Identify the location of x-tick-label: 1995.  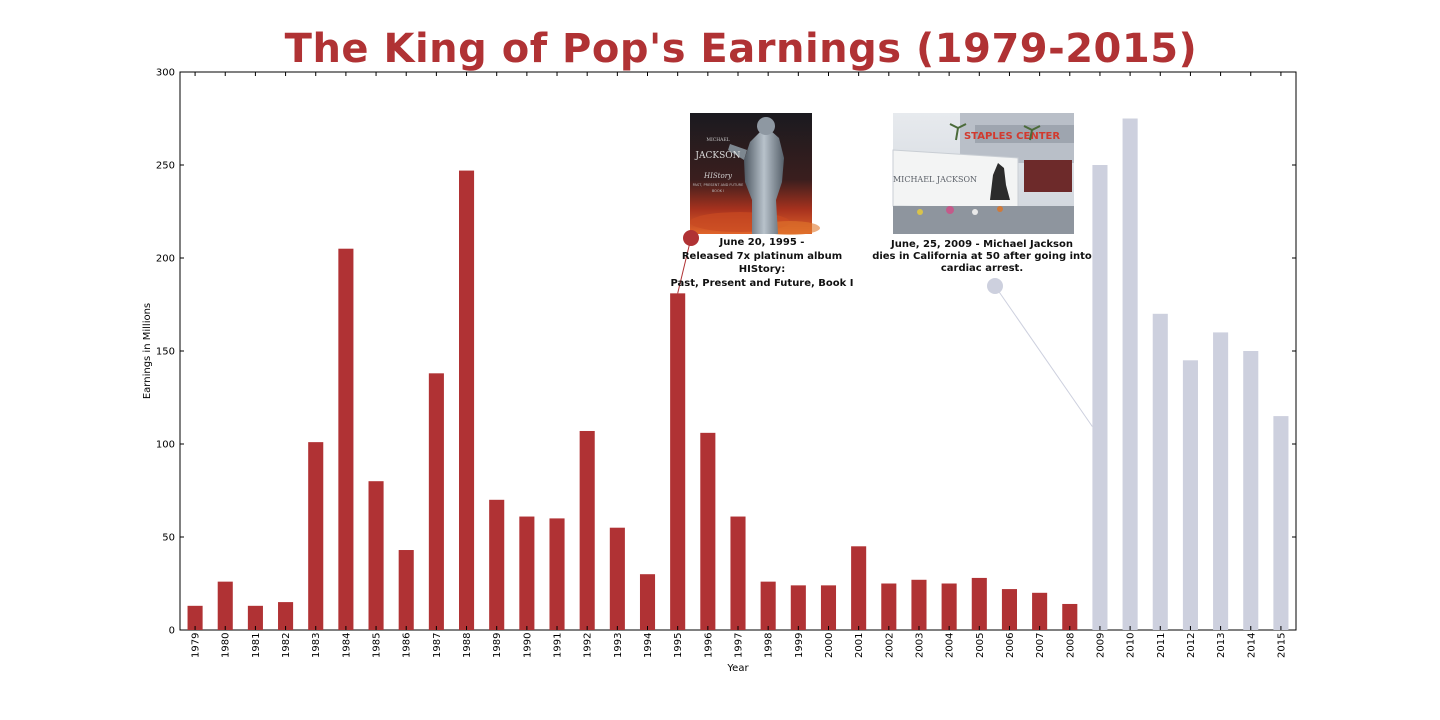
(678, 645).